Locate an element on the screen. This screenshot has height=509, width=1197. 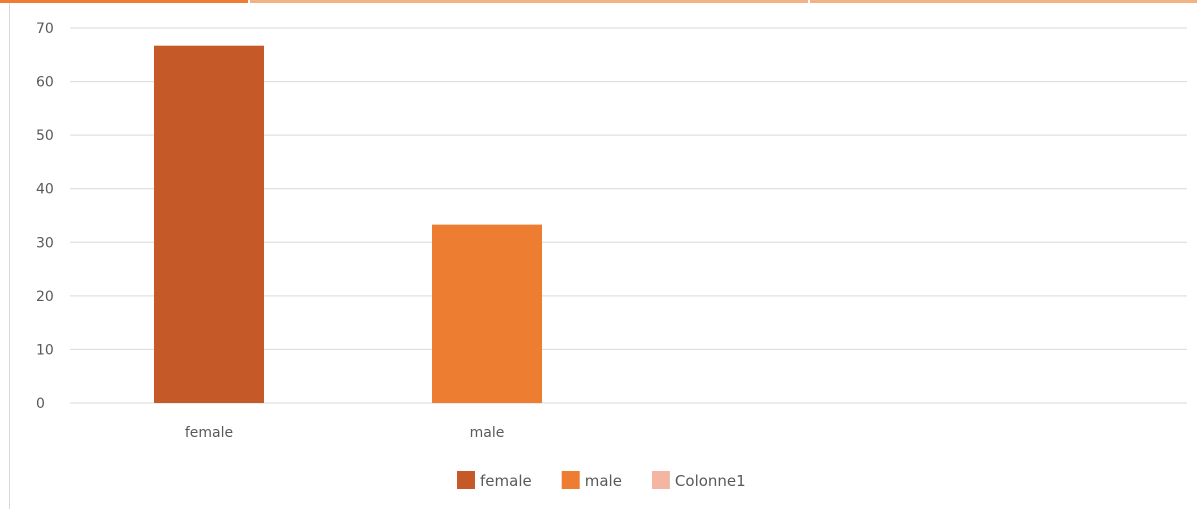
y-tick-label: 20 is located at coordinates (45, 297).